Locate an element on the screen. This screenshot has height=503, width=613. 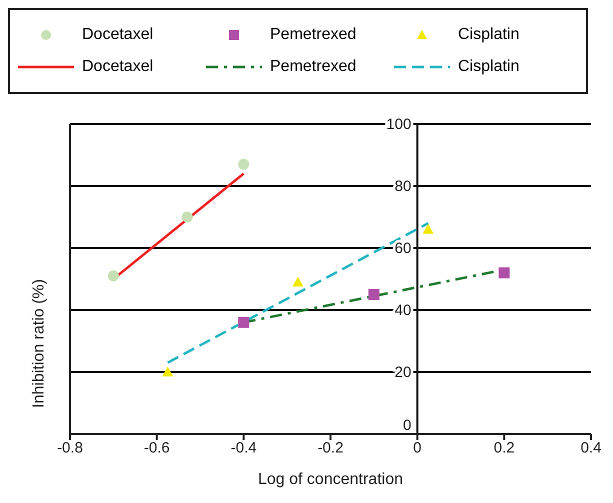
x-tick-label: 0.2 is located at coordinates (504, 448).